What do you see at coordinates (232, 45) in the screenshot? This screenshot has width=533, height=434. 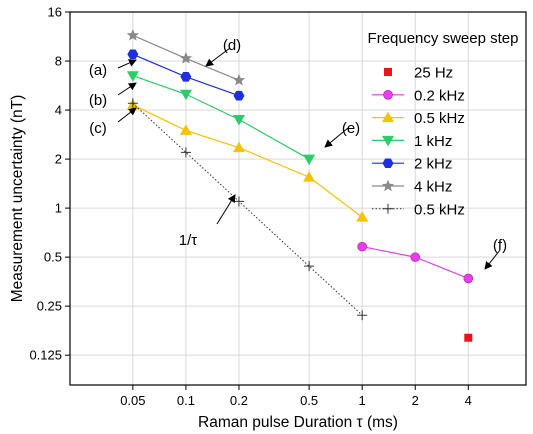 I see `annotation-label-3: (d)` at bounding box center [232, 45].